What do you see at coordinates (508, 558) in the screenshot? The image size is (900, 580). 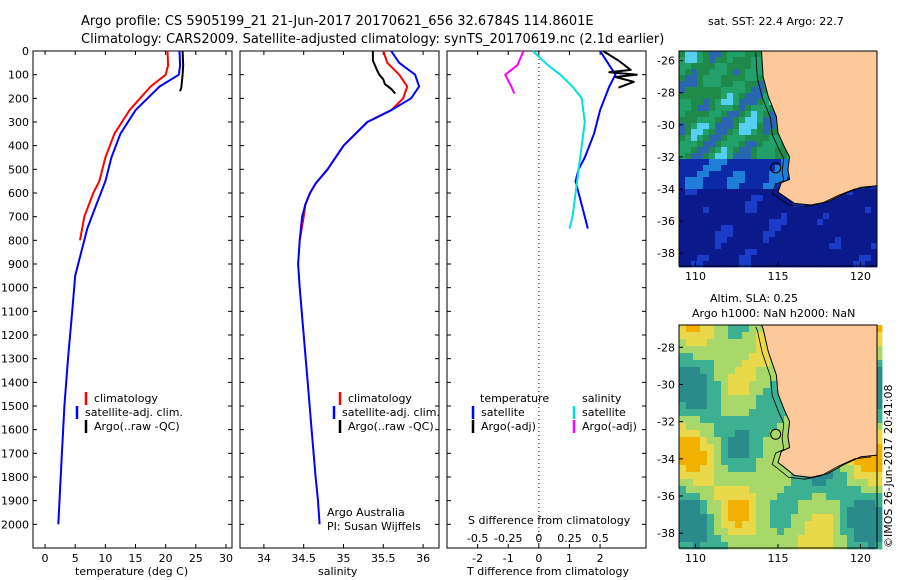 I see `x-tick-label: -1` at bounding box center [508, 558].